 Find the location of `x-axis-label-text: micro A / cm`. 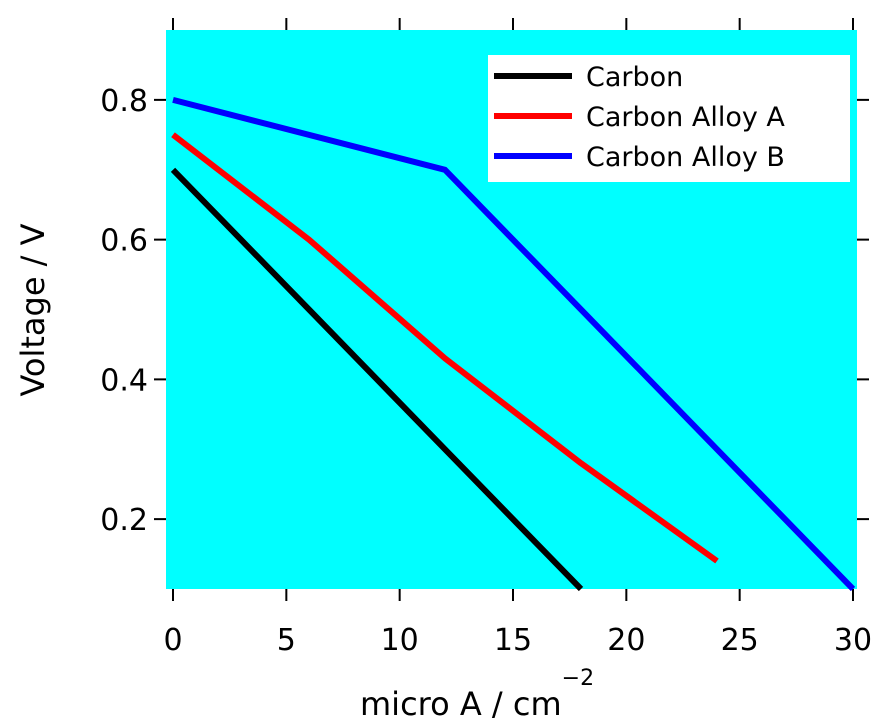

x-axis-label-text: micro A / cm is located at coordinates (461, 704).